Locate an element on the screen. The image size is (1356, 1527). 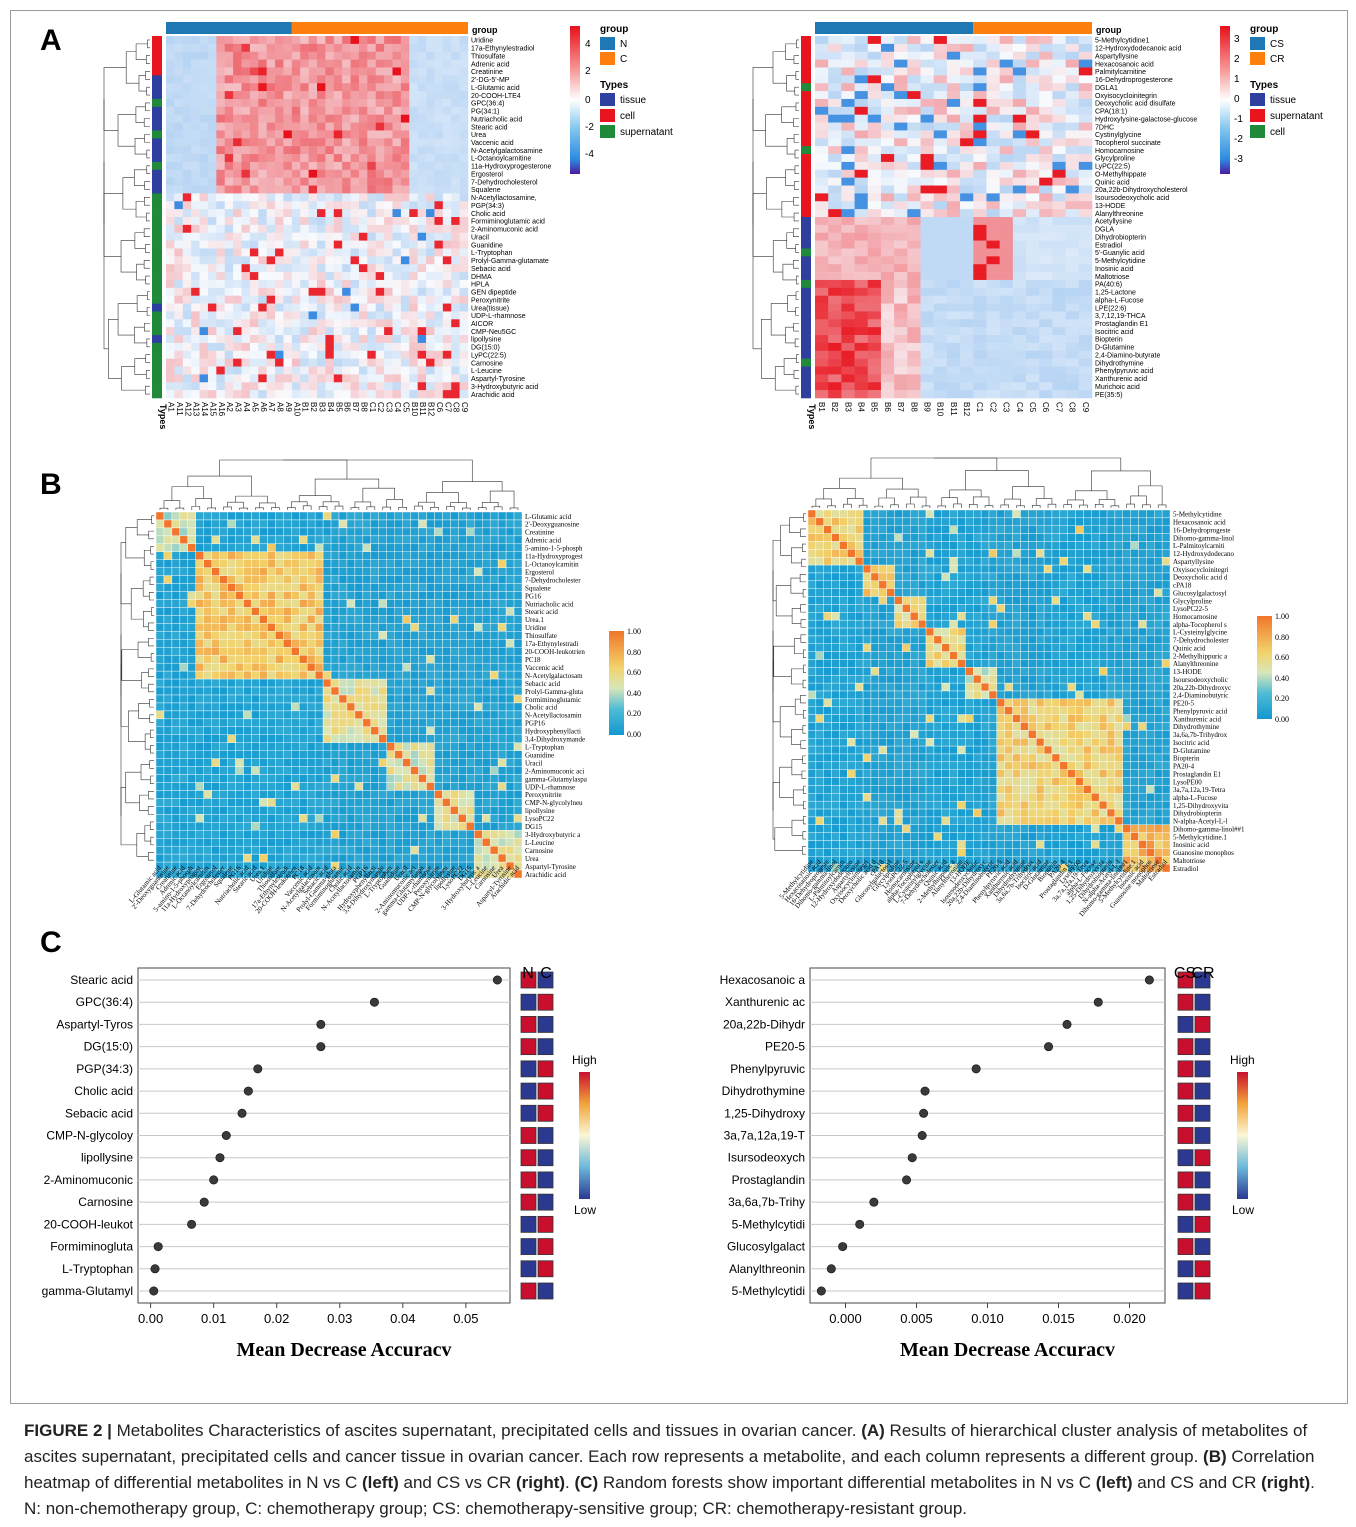
heatmap-col-label: C5 is located at coordinates (405, 407).